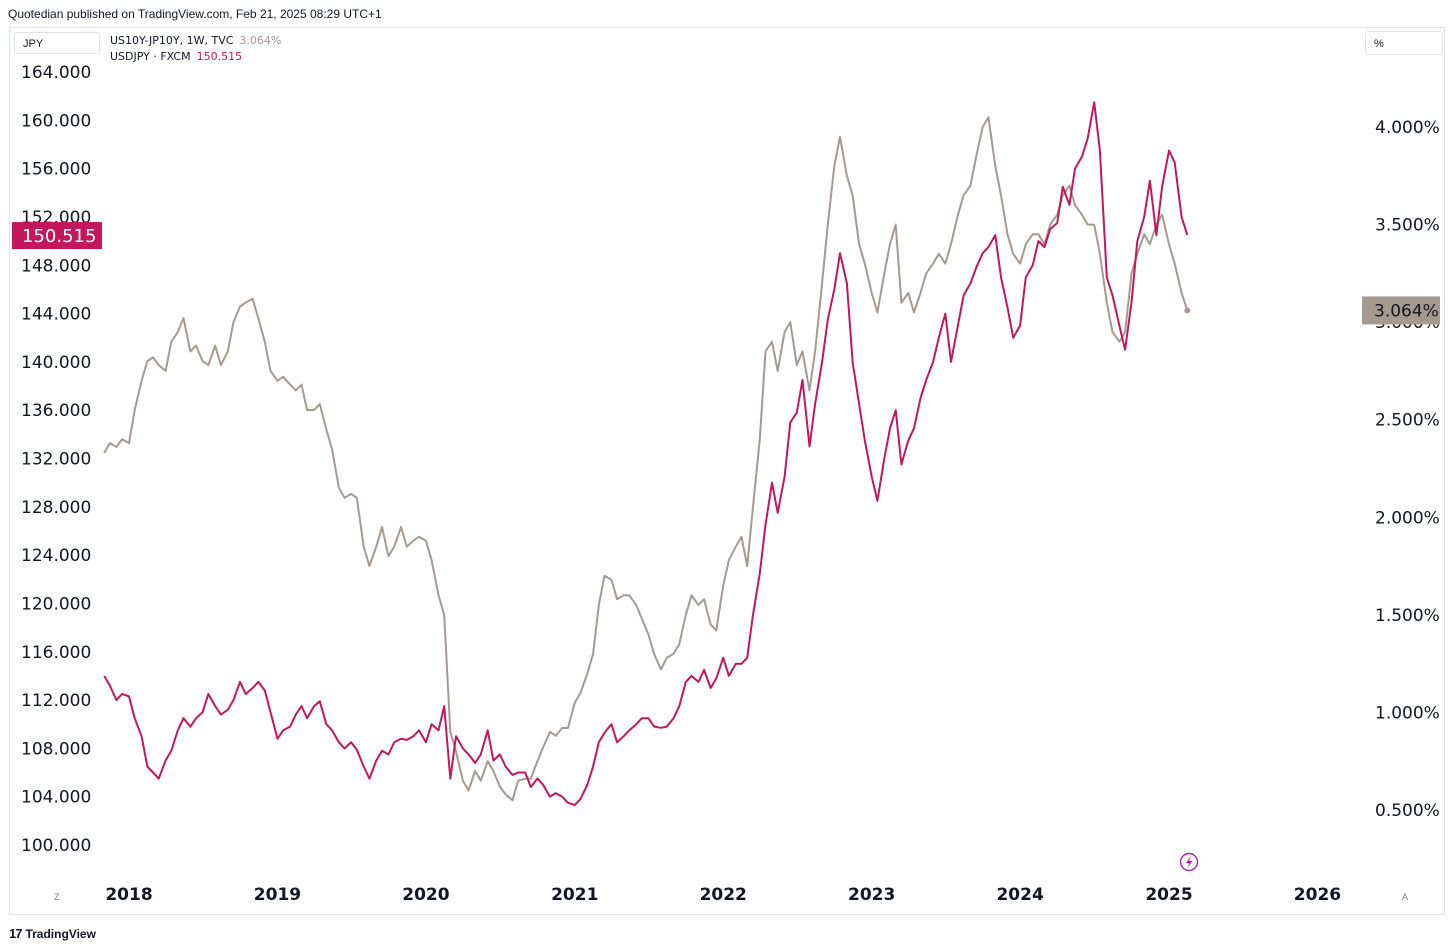  Describe the element at coordinates (1407, 421) in the screenshot. I see `right-tick-label: 2.500%` at that location.